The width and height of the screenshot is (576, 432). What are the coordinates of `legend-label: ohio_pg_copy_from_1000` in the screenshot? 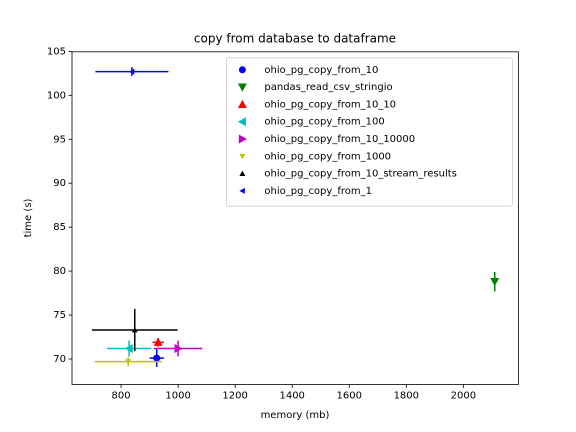 It's located at (327, 156).